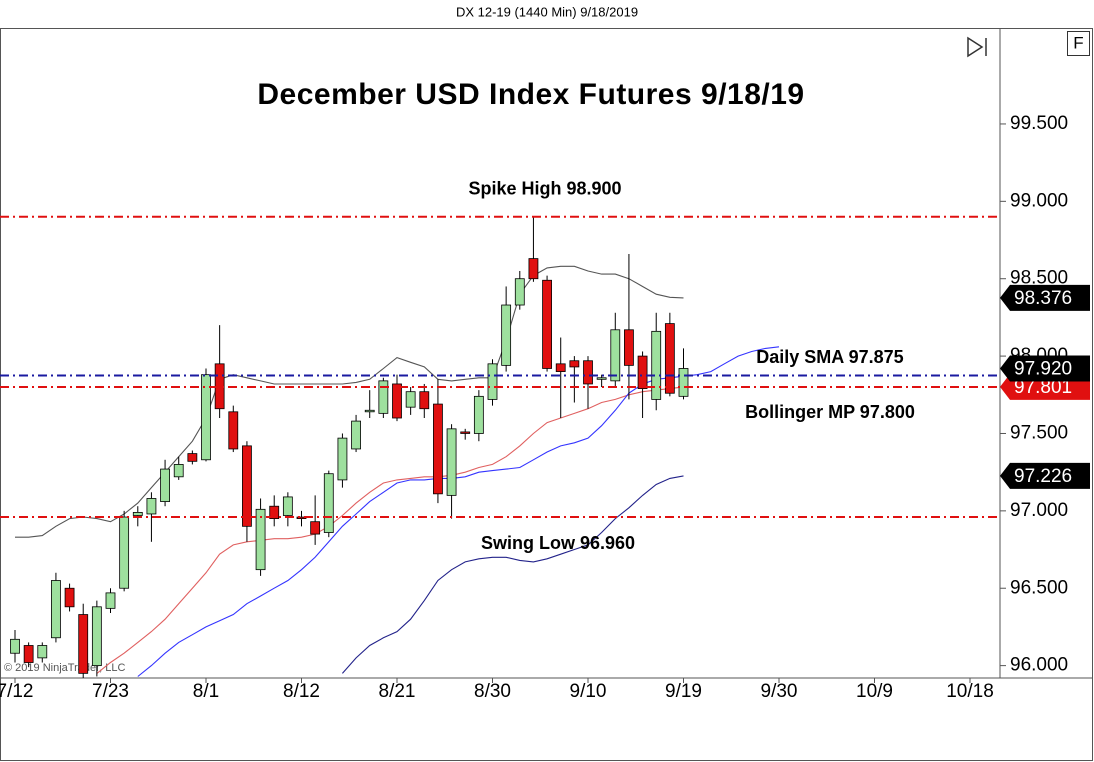 This screenshot has height=762, width=1094. Describe the element at coordinates (530, 94) in the screenshot. I see `chart-title: December USD Index Futures 9/18/19` at that location.